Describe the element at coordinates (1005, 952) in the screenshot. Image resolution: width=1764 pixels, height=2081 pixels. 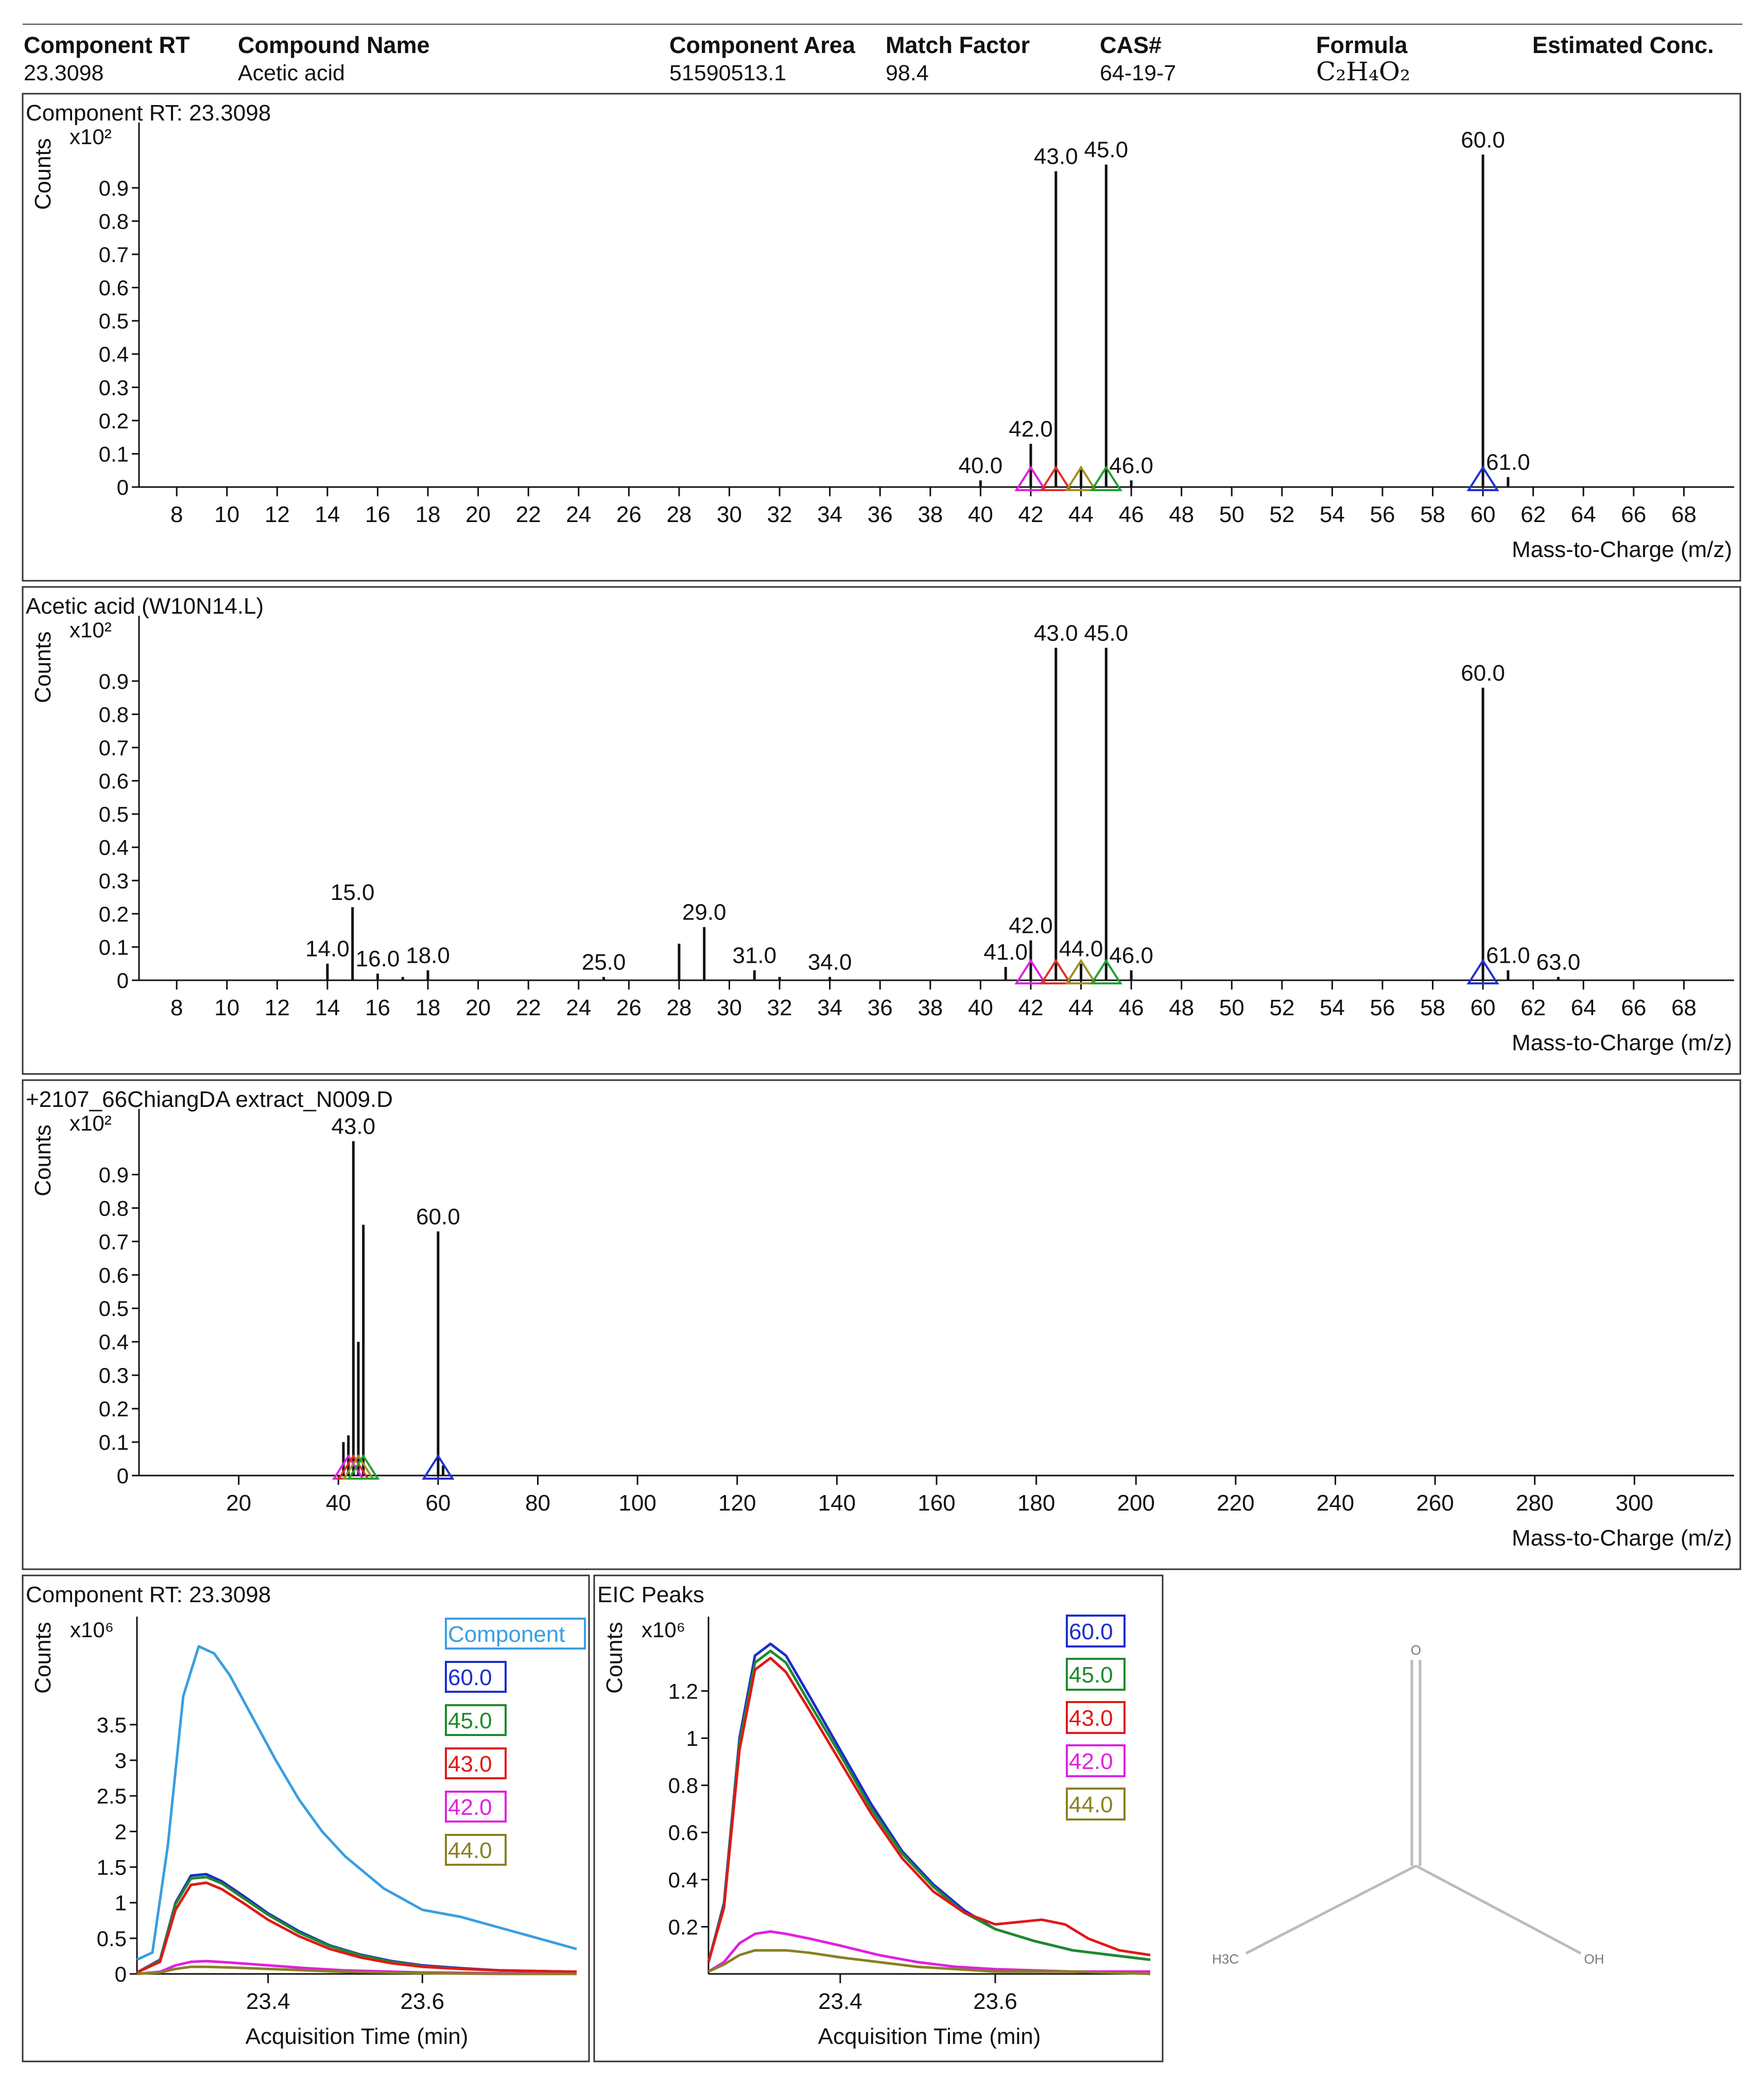
I see `peak-label: 41.0` at that location.